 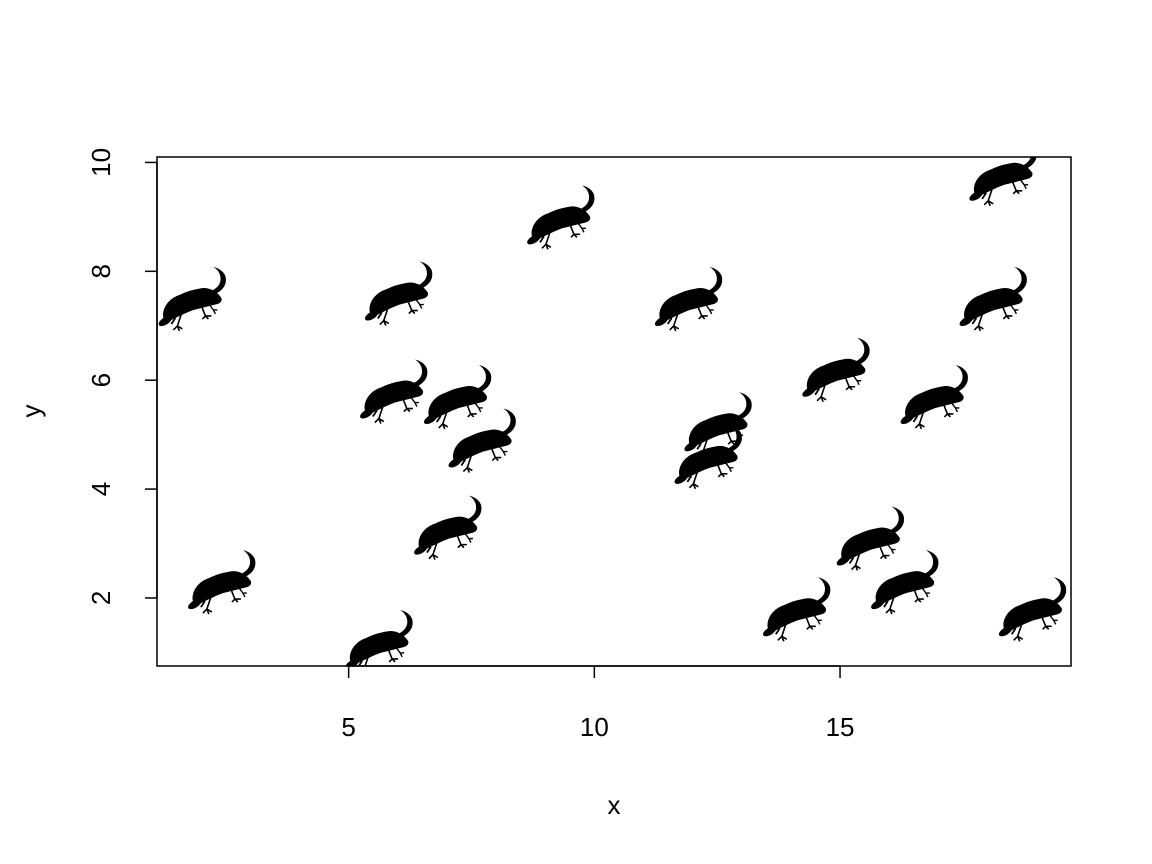 I want to click on x-tick-label: 5, so click(x=348, y=727).